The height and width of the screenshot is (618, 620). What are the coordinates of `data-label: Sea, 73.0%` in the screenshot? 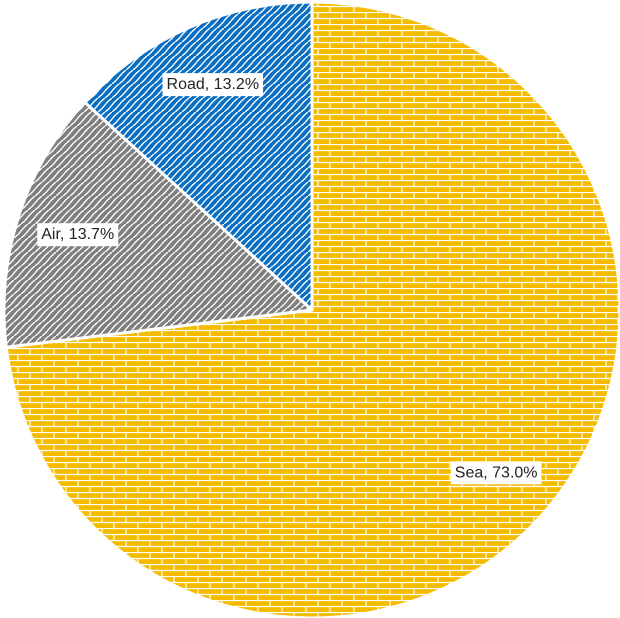 It's located at (496, 472).